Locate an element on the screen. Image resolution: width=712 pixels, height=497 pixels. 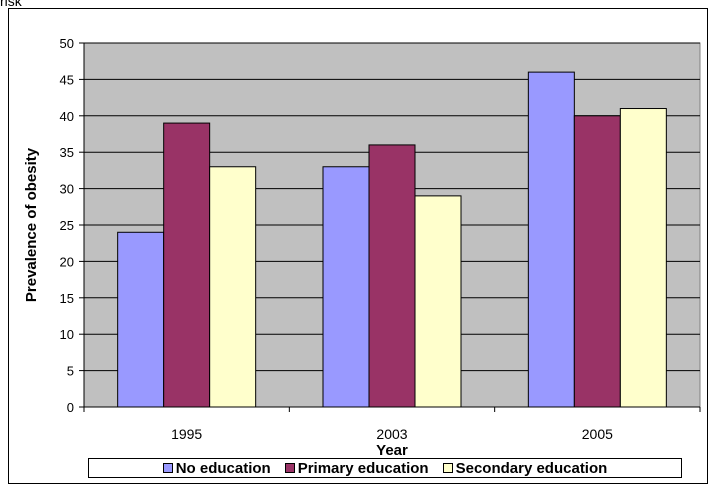
legend-item-secondary-education: Secondary education is located at coordinates (525, 468).